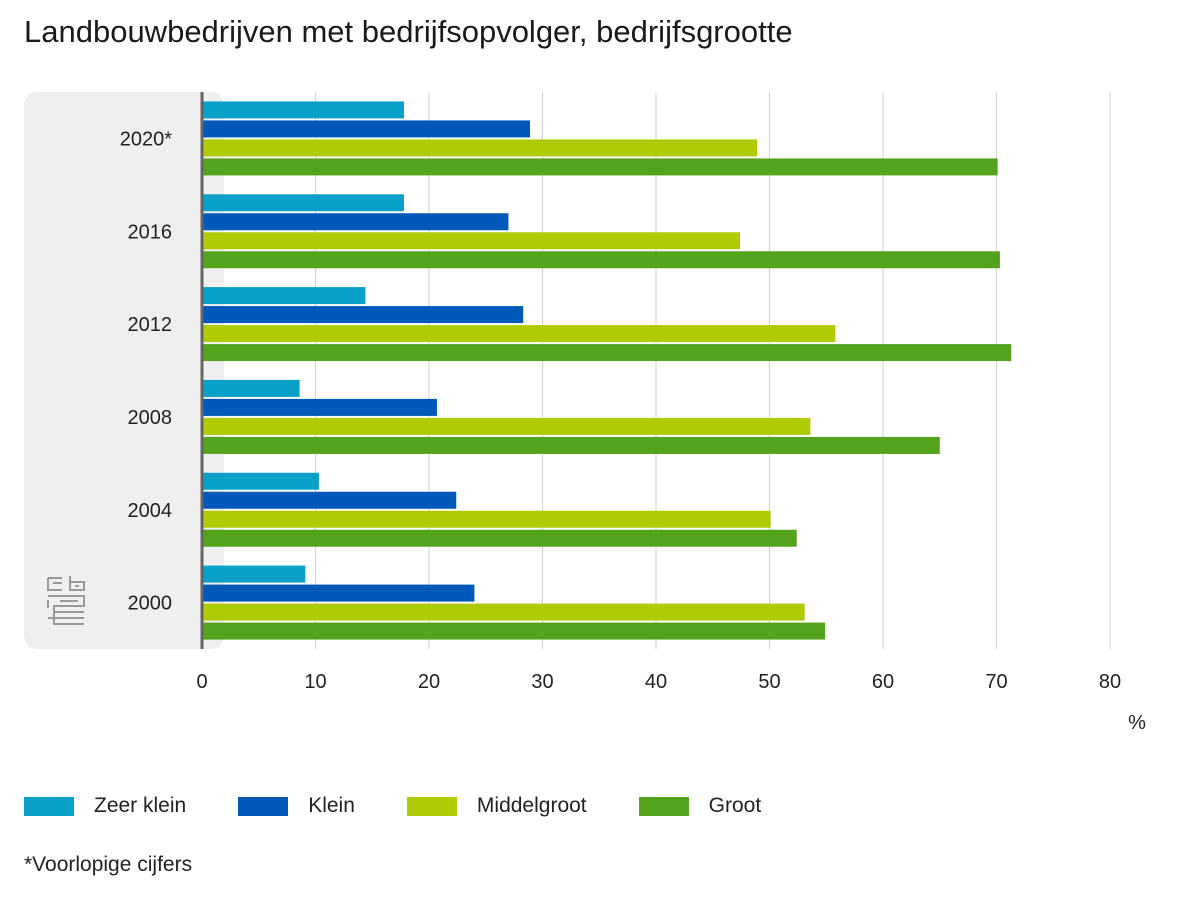 This screenshot has height=900, width=1200. Describe the element at coordinates (201, 682) in the screenshot. I see `x-tick-label: 0` at that location.